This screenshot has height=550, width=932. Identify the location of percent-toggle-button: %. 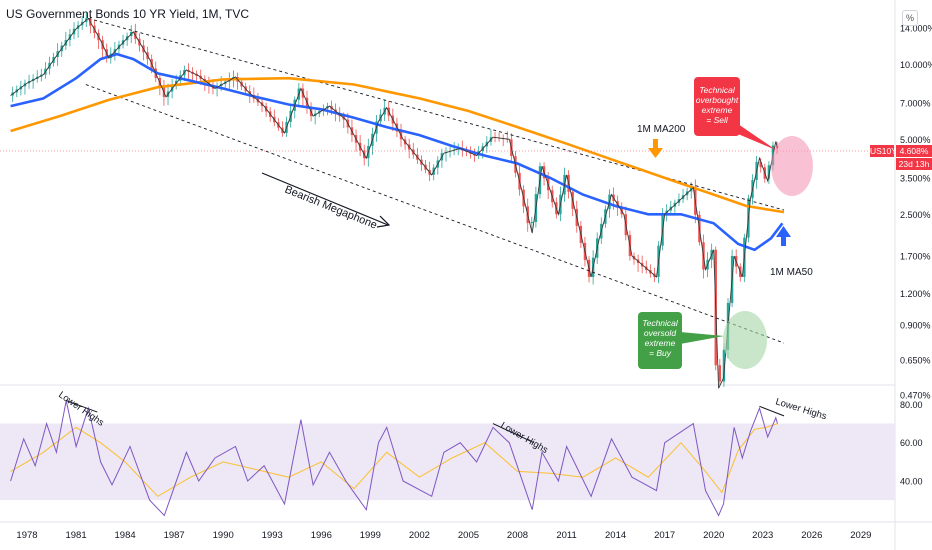
(910, 18).